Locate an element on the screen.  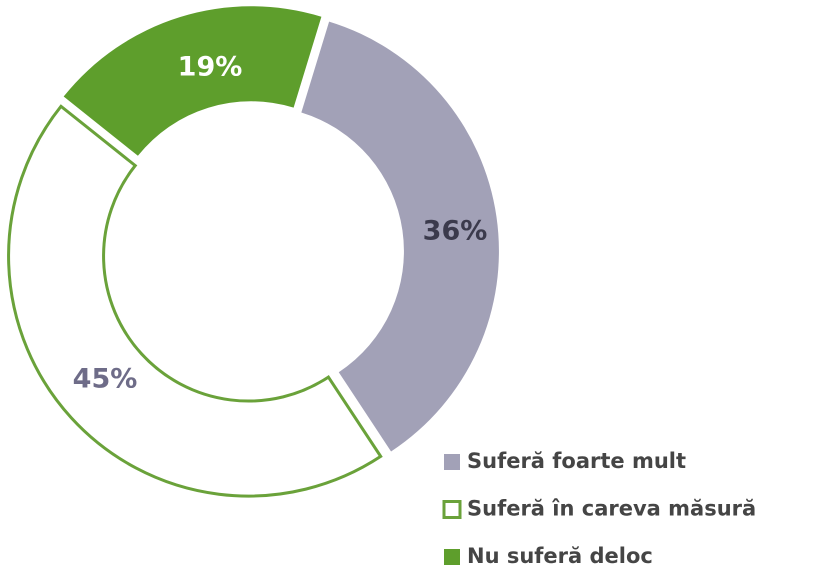
data-label: 19% is located at coordinates (210, 67).